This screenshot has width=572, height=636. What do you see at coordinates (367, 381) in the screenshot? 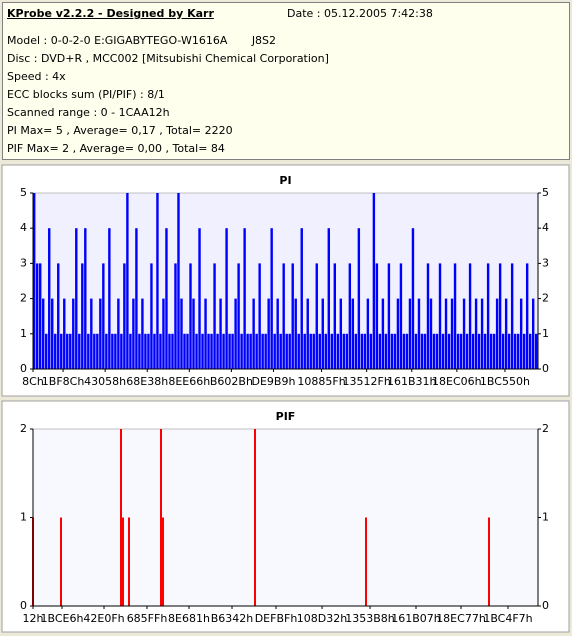
I see `x-tick-label: 13512Fh` at bounding box center [367, 381].